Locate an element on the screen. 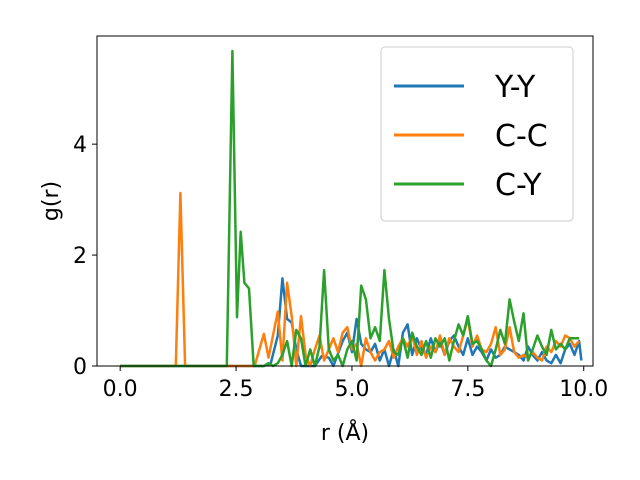  x-axis: 0.0 2.5 5.0 7.5 10.0 is located at coordinates (355, 384).